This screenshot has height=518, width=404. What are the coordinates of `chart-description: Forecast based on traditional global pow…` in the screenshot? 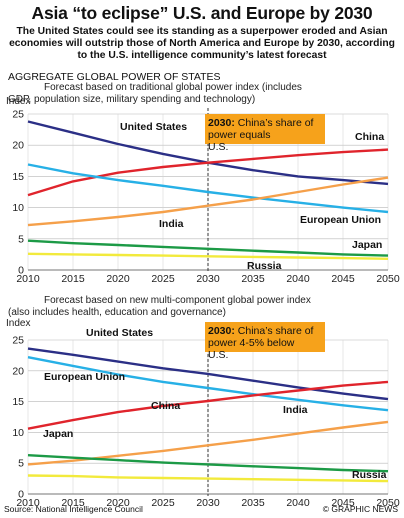 It's located at (155, 93).